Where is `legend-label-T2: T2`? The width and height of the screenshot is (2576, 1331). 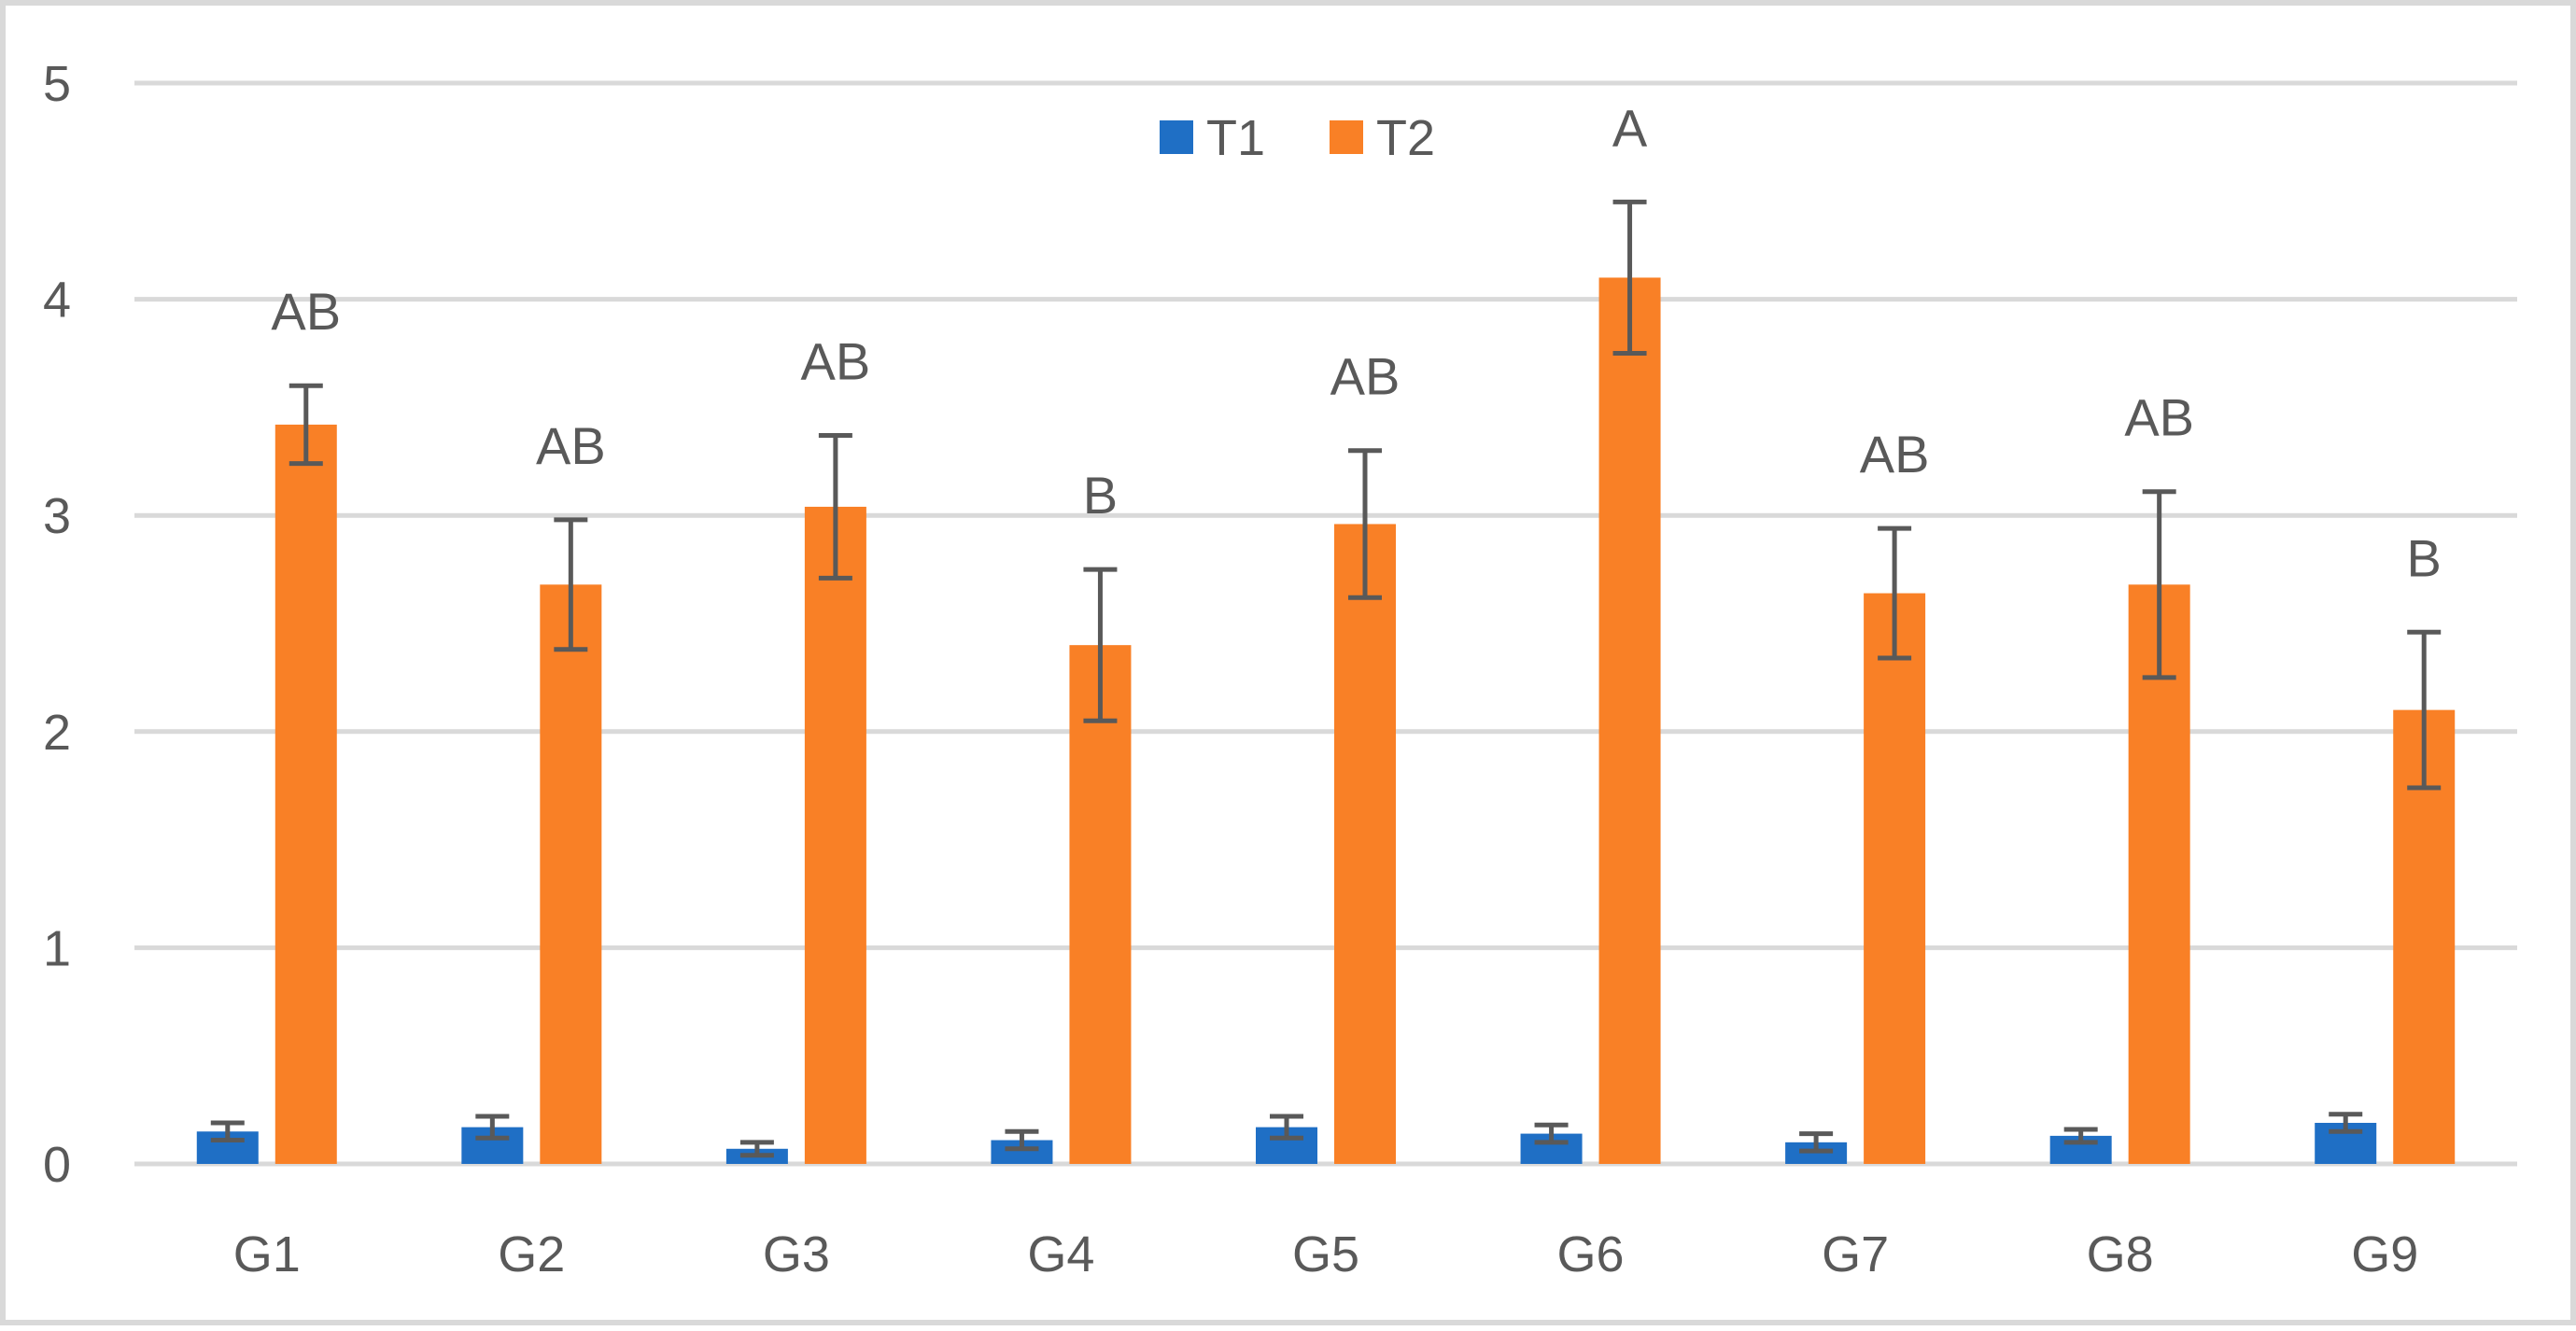 legend-label-T2: T2 is located at coordinates (1405, 138).